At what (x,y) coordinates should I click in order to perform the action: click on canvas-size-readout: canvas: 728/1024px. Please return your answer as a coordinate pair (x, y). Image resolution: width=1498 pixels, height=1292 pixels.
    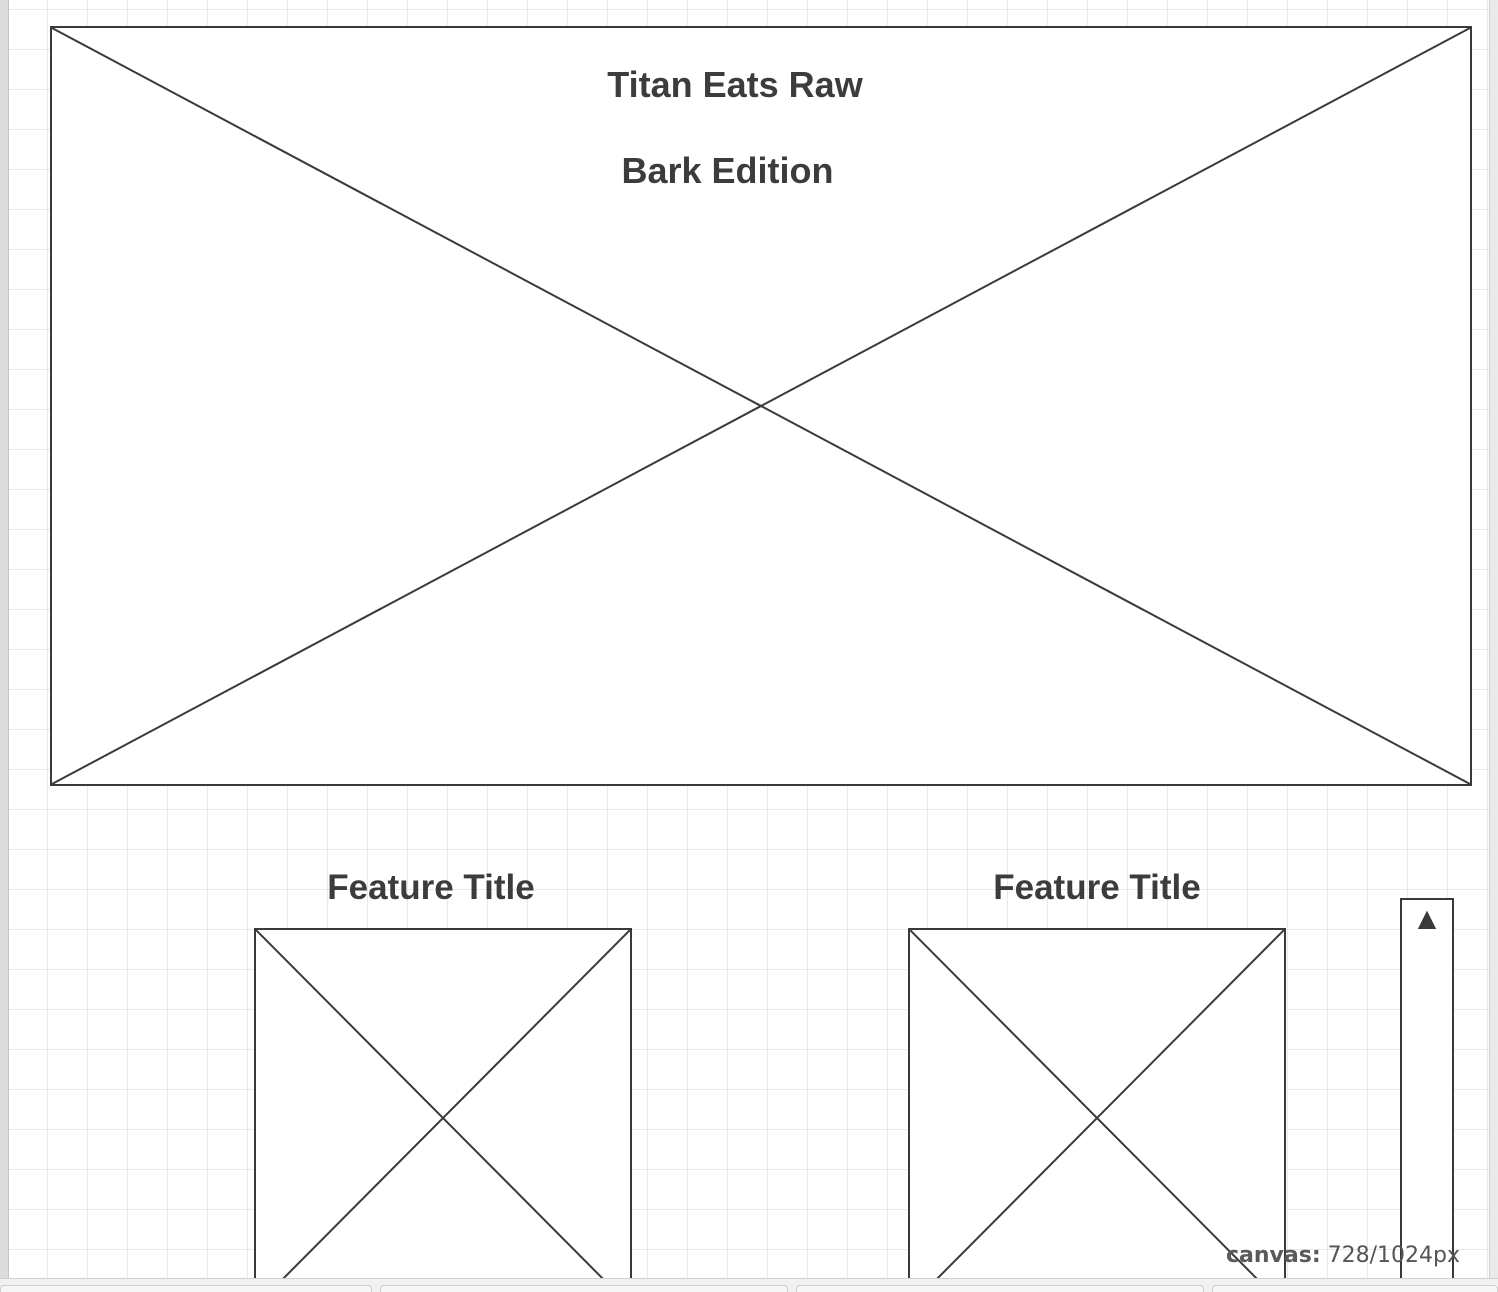
    Looking at the image, I should click on (1343, 1255).